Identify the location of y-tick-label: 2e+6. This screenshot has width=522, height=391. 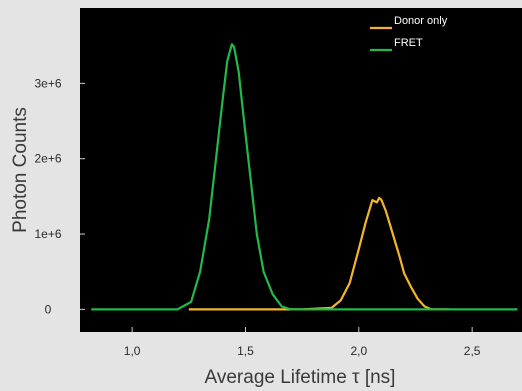
(47, 159).